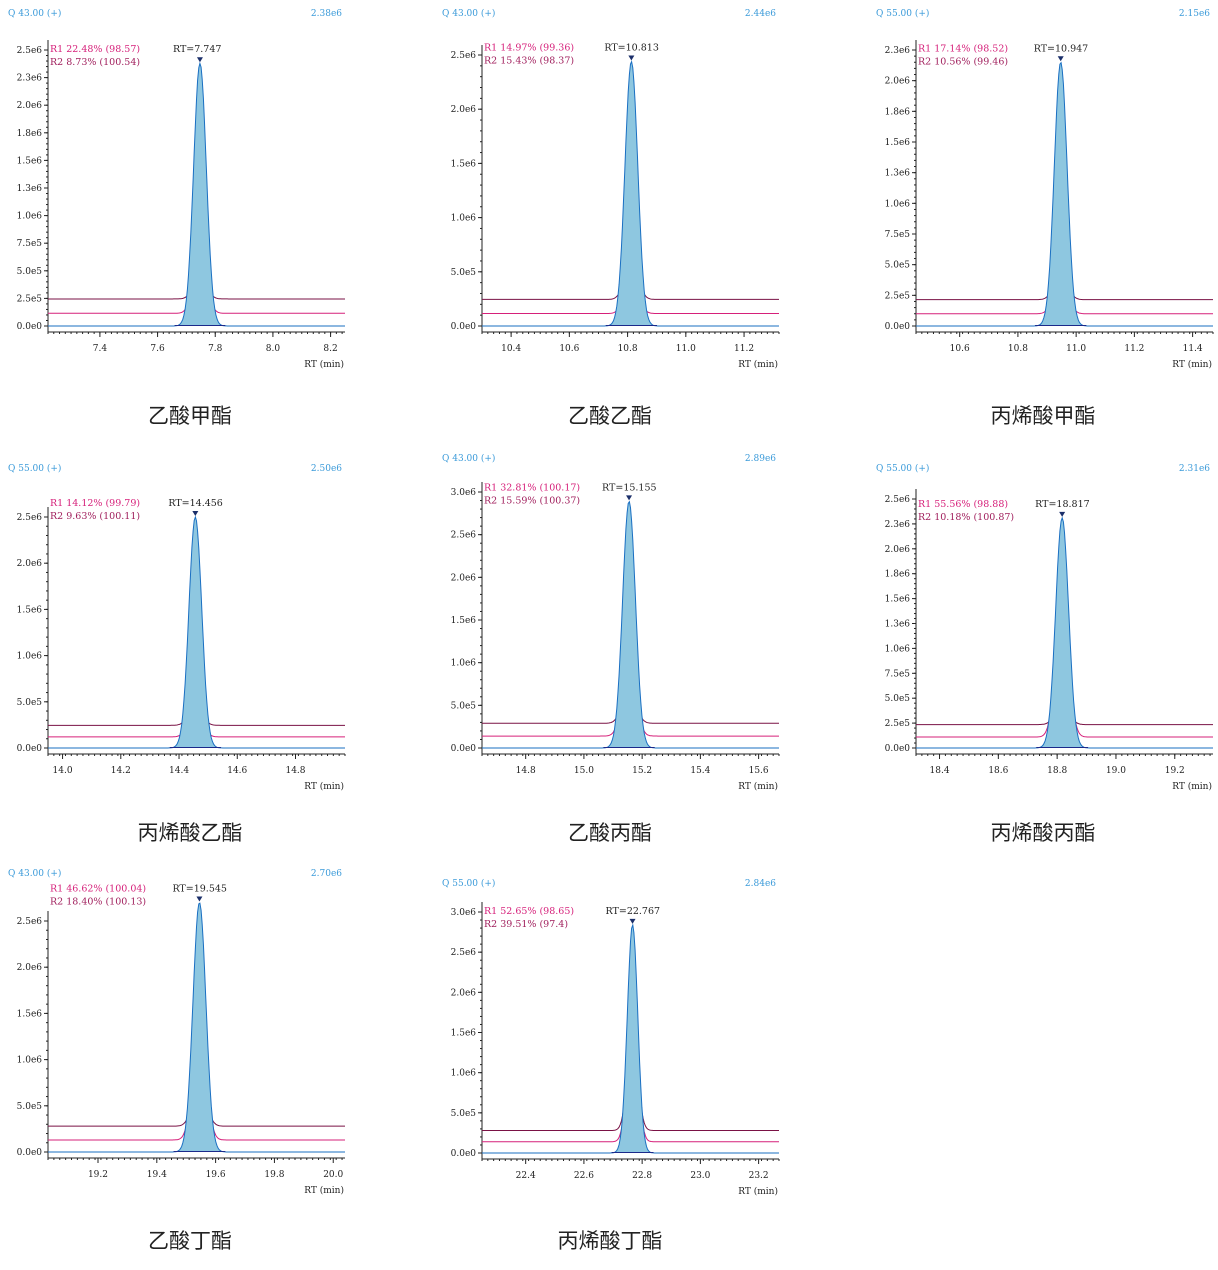 The height and width of the screenshot is (1270, 1218). I want to click on ratio-r1-label: R1 14.12% (99.79), so click(95, 503).